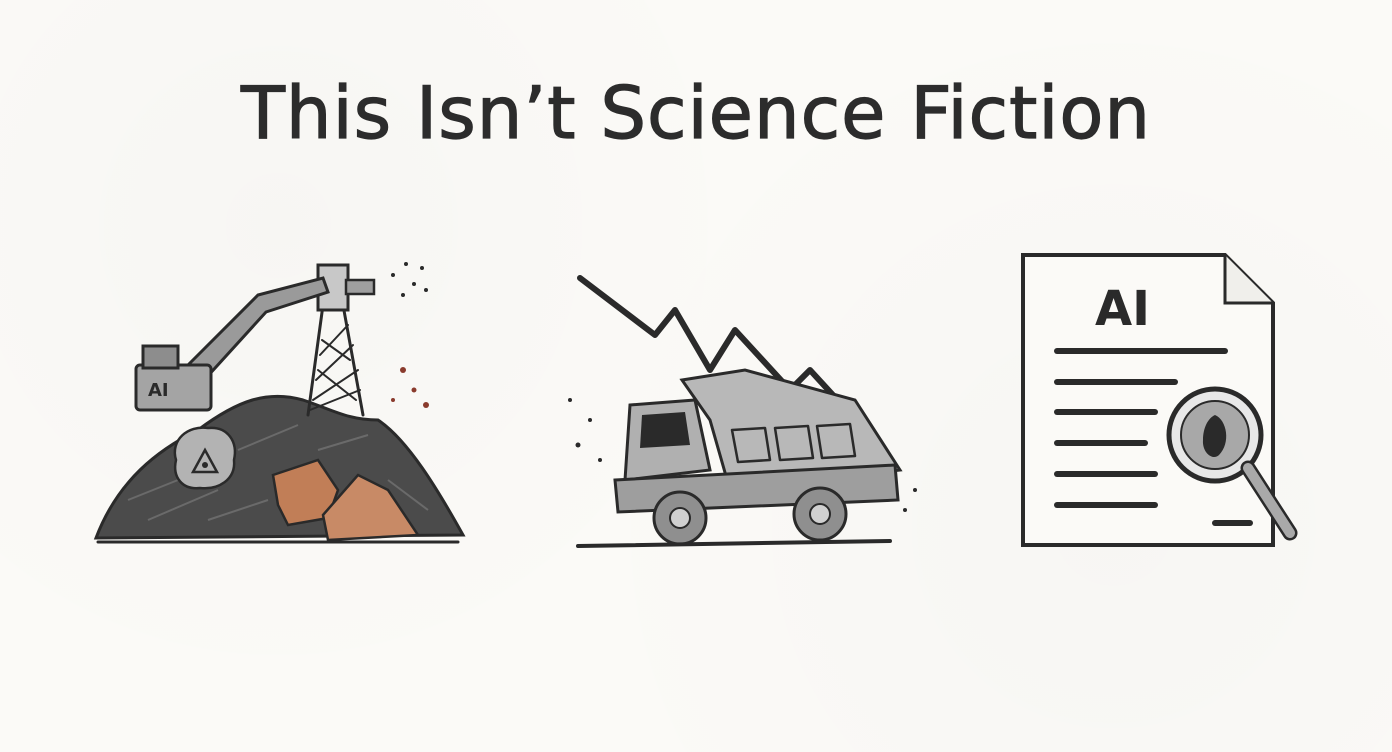 This screenshot has width=1392, height=752. What do you see at coordinates (279, 403) in the screenshot?
I see `excavator-ore-pile-icon: AI` at bounding box center [279, 403].